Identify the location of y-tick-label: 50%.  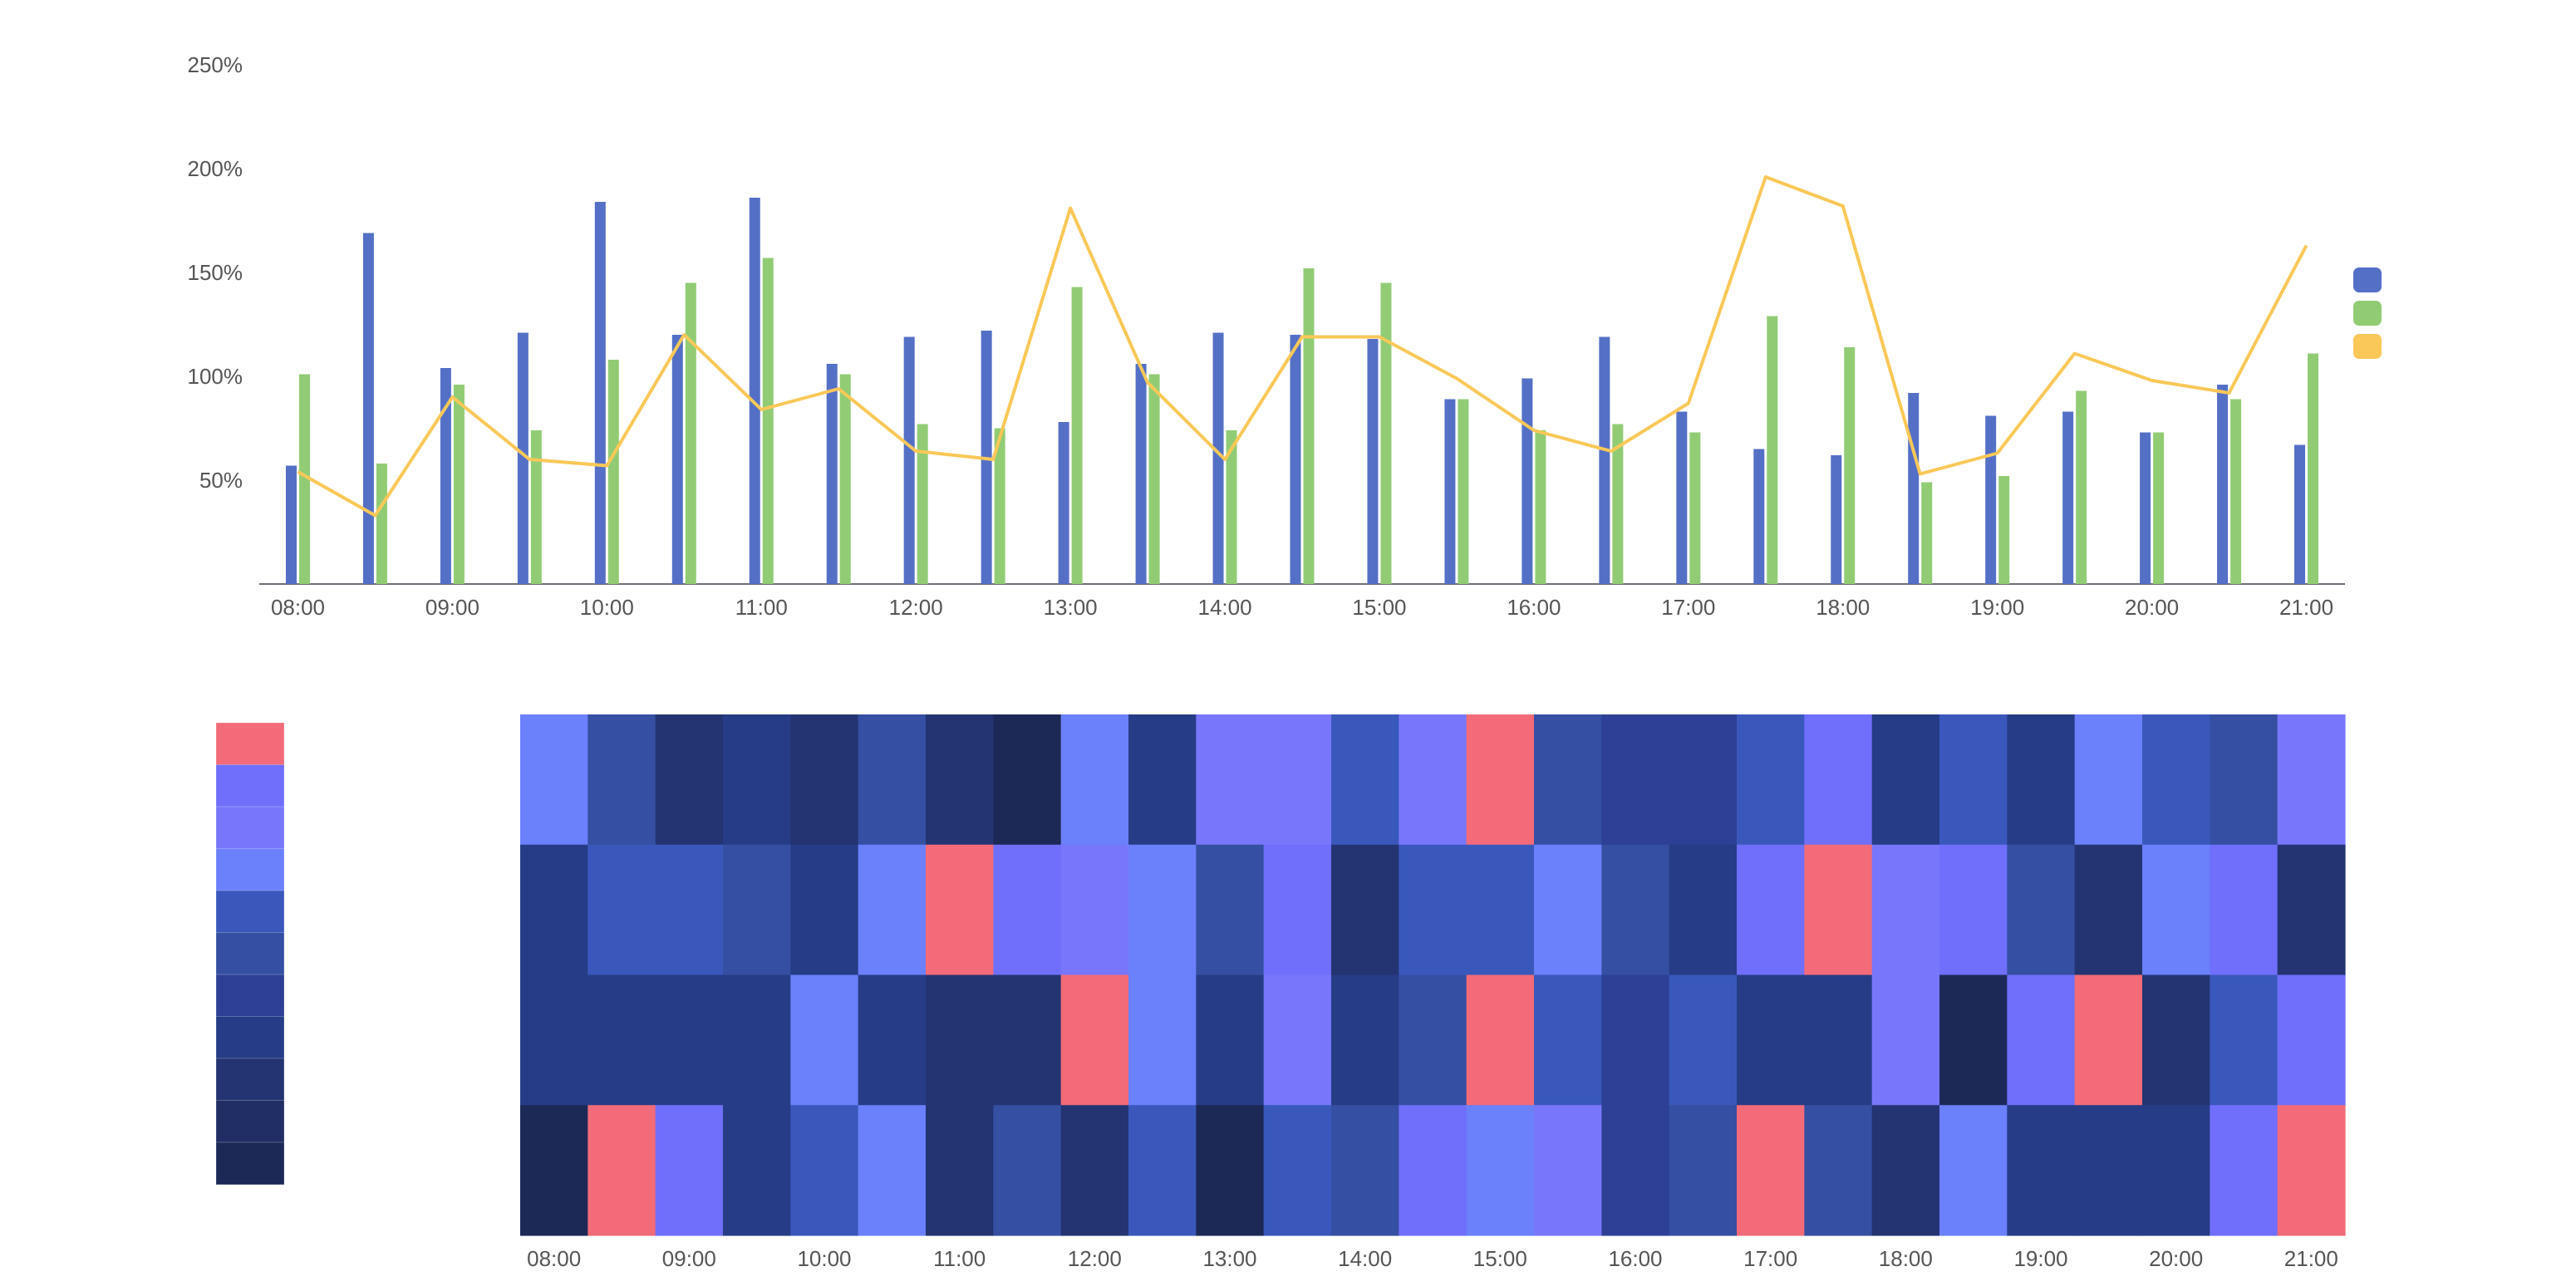
(221, 480).